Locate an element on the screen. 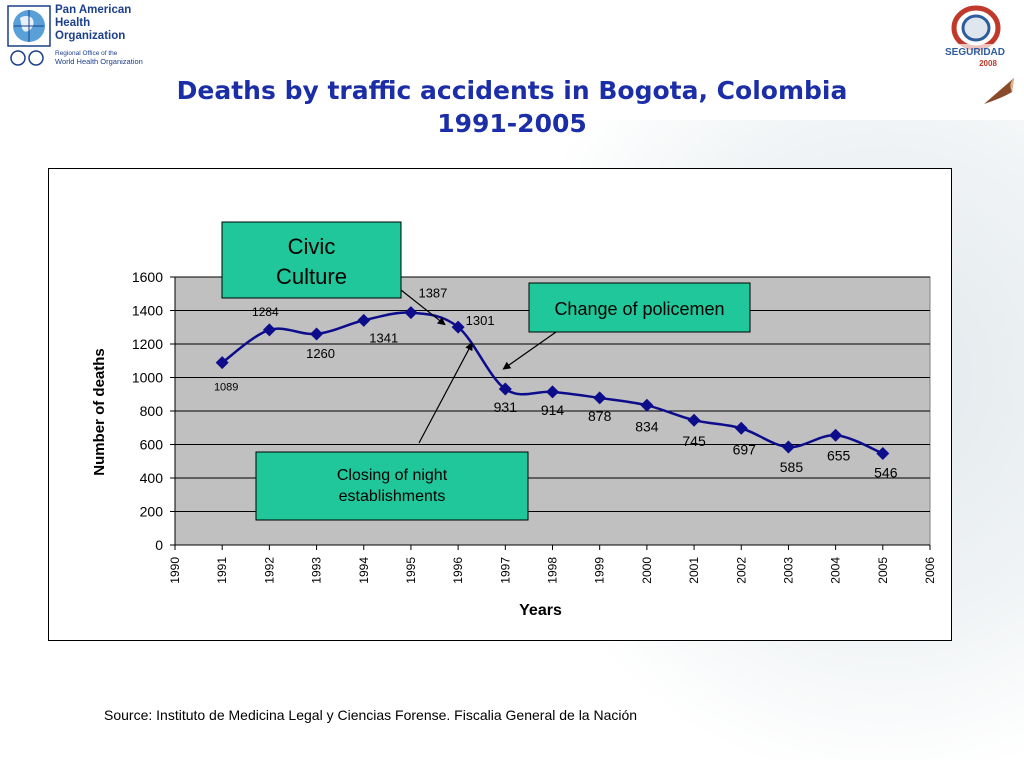 The image size is (1024, 768). x-tick-label: 2001 is located at coordinates (694, 570).